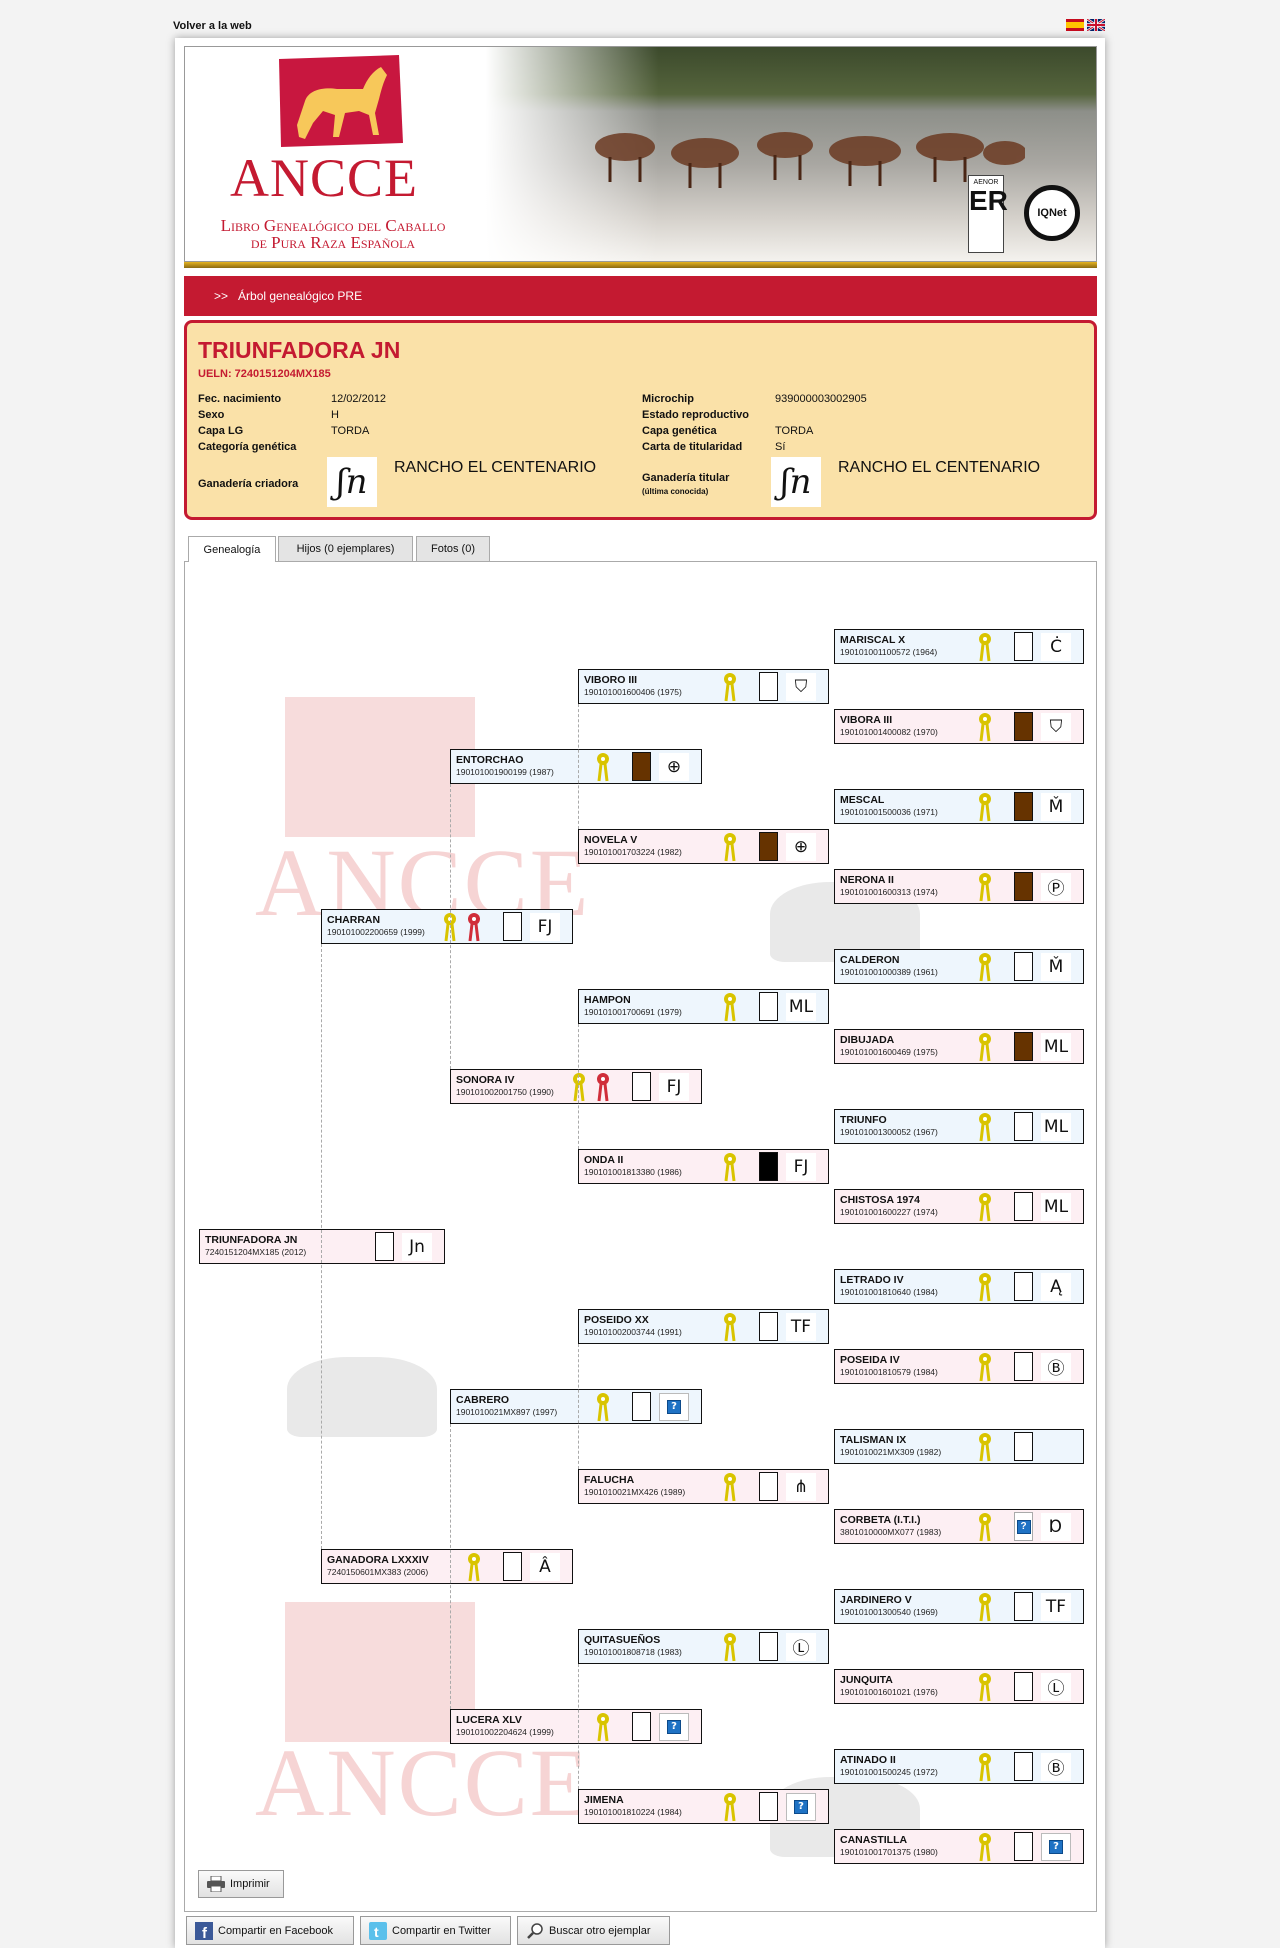 The image size is (1280, 1948). Describe the element at coordinates (251, 1240) in the screenshot. I see `horse-card-name: TRIUNFADORA JN` at that location.